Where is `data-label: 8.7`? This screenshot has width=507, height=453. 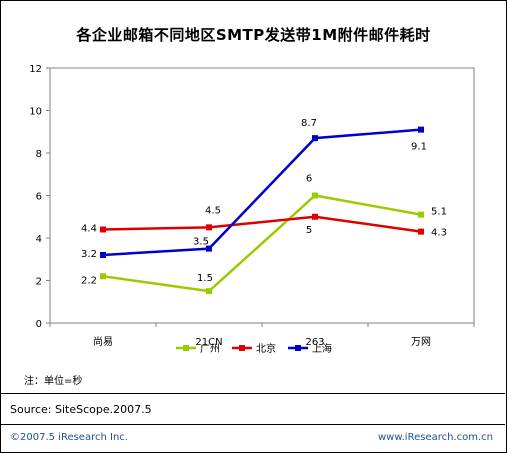
data-label: 8.7 is located at coordinates (309, 123).